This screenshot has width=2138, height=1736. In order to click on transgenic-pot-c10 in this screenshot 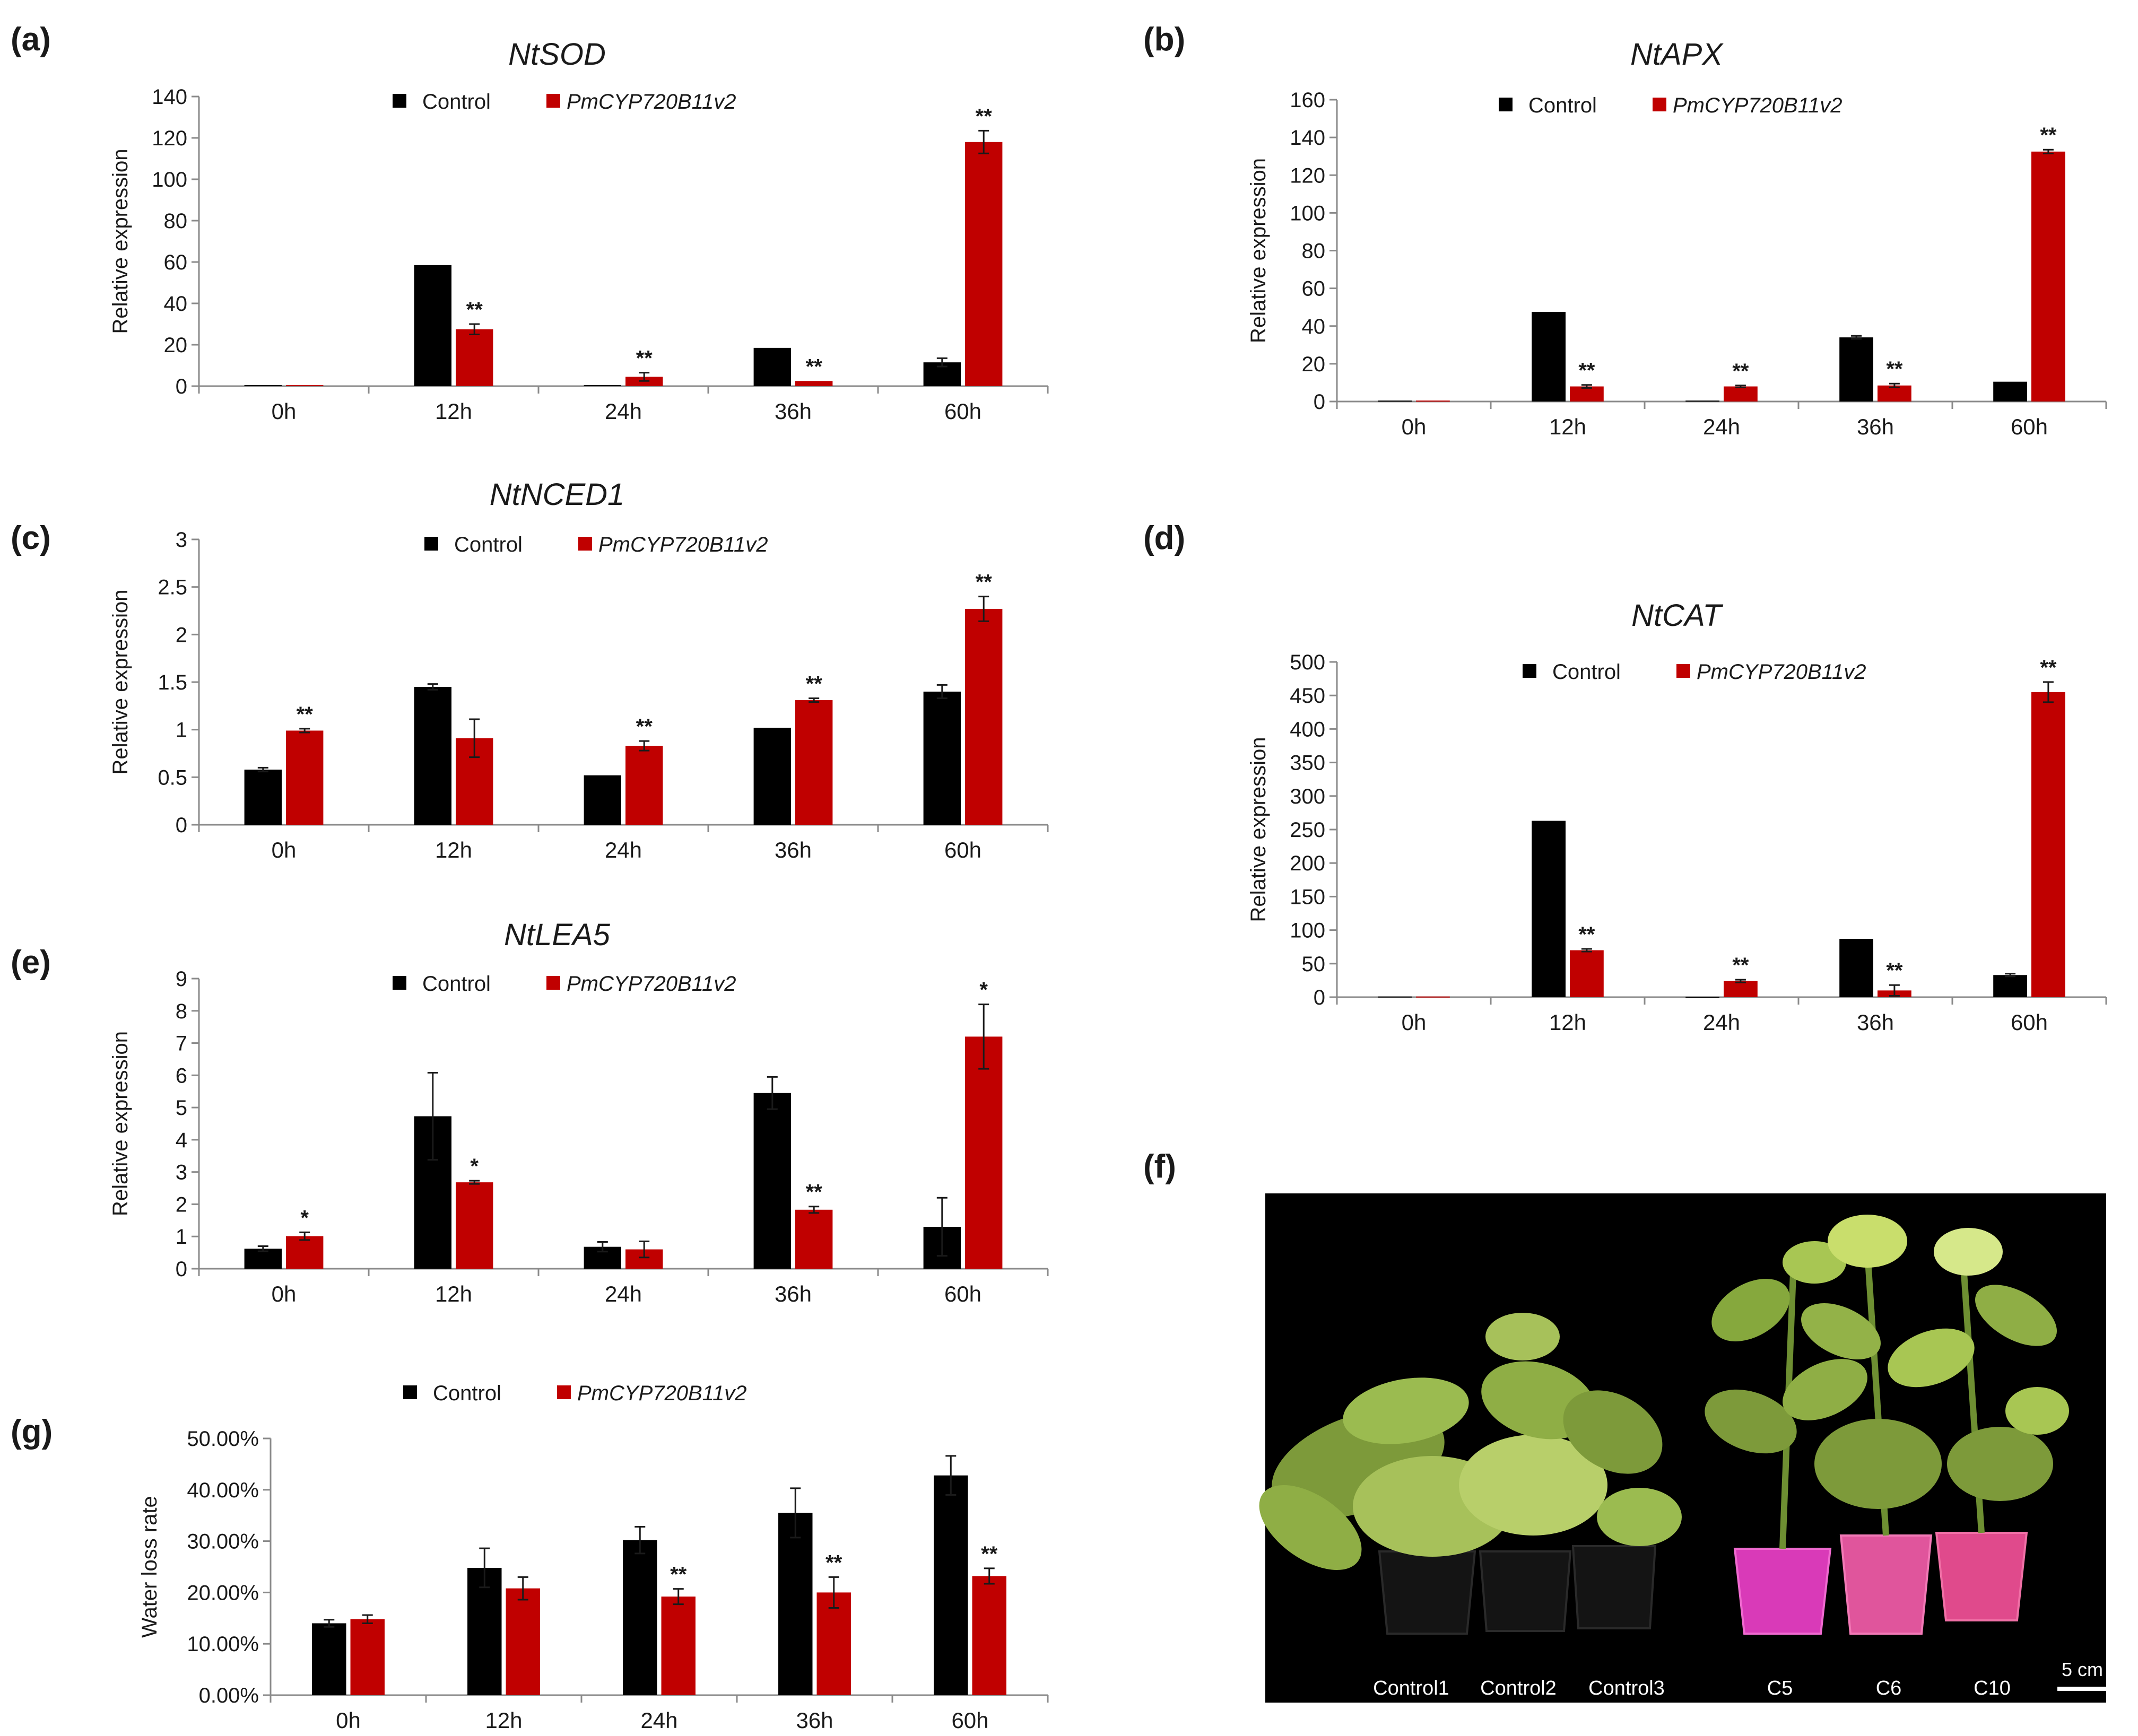, I will do `click(1981, 1576)`.